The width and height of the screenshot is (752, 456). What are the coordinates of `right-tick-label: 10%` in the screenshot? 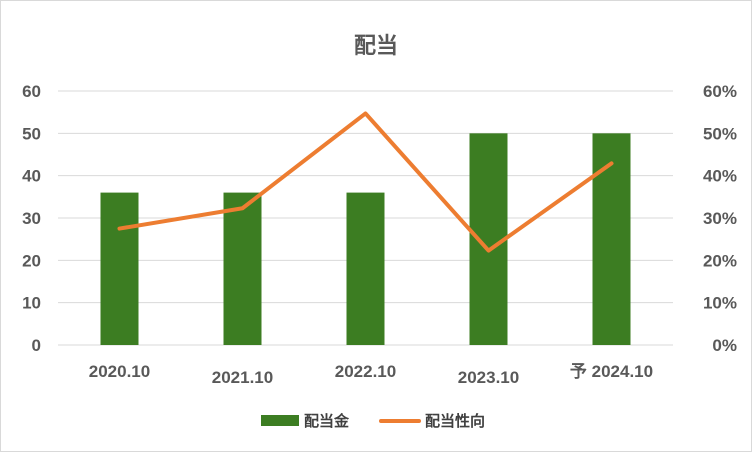 It's located at (720, 303).